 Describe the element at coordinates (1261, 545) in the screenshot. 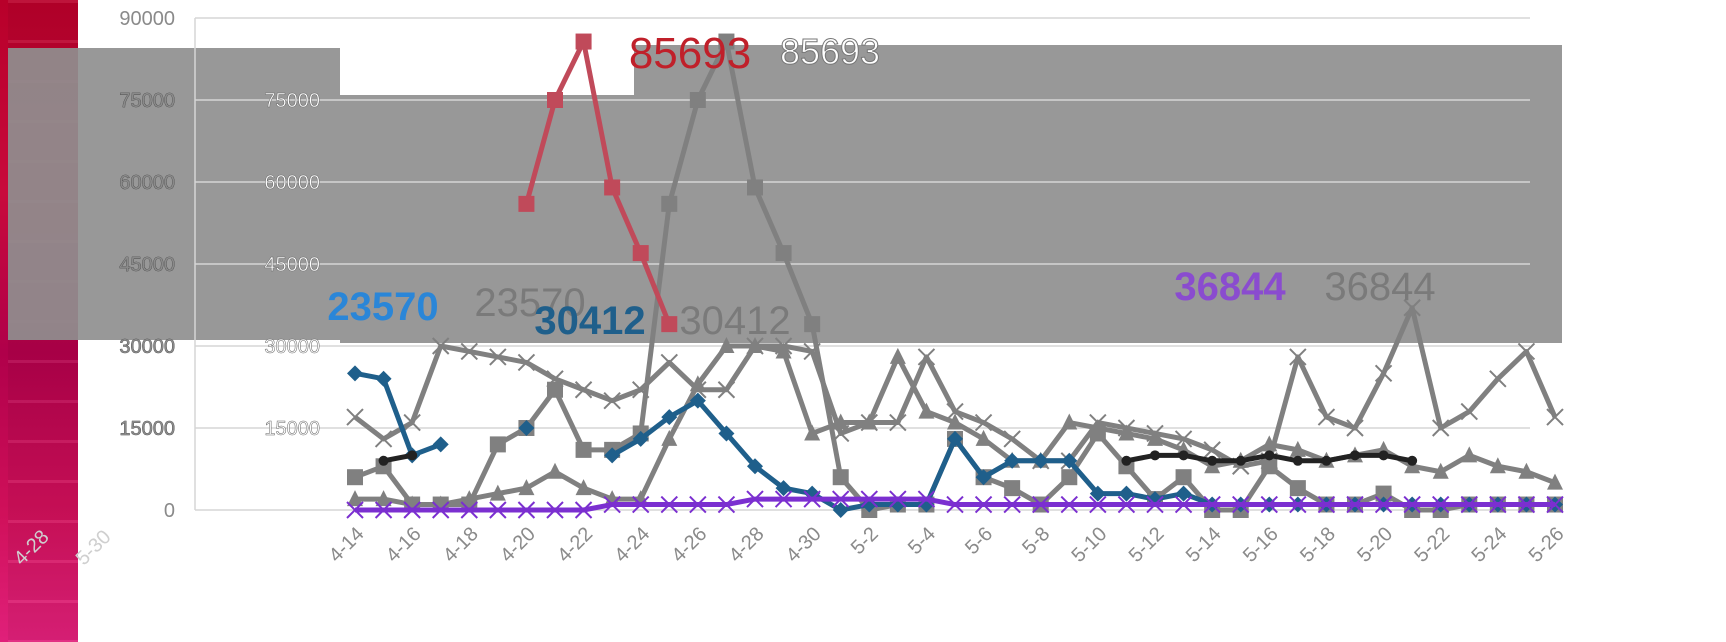

I see `x-tick-label: 5-16` at that location.